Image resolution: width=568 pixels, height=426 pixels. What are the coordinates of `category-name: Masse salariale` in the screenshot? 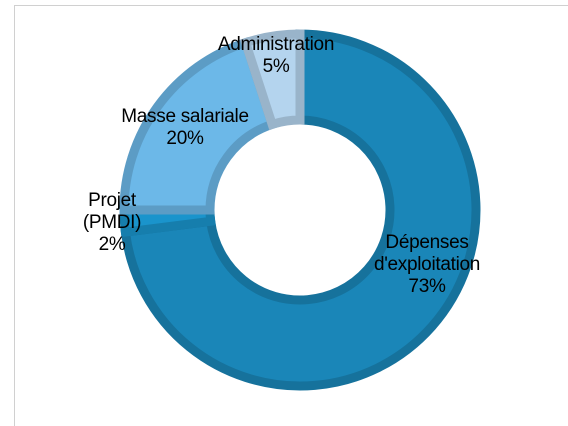 It's located at (185, 116).